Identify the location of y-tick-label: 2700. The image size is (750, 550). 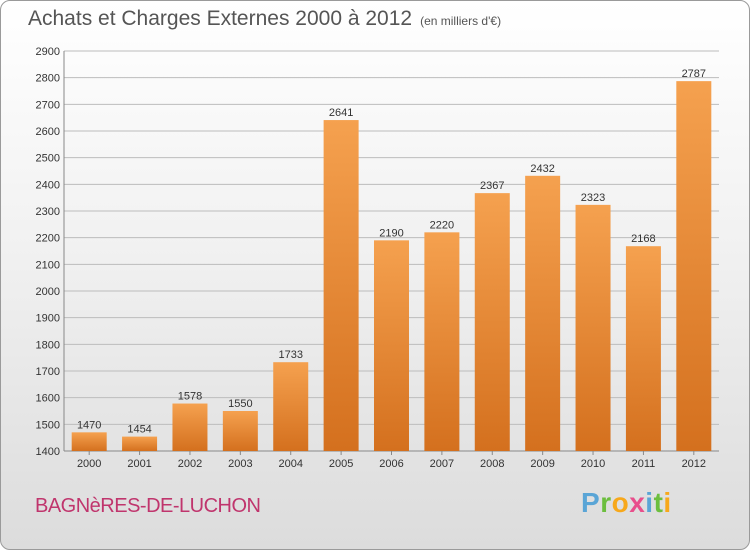
(48, 105).